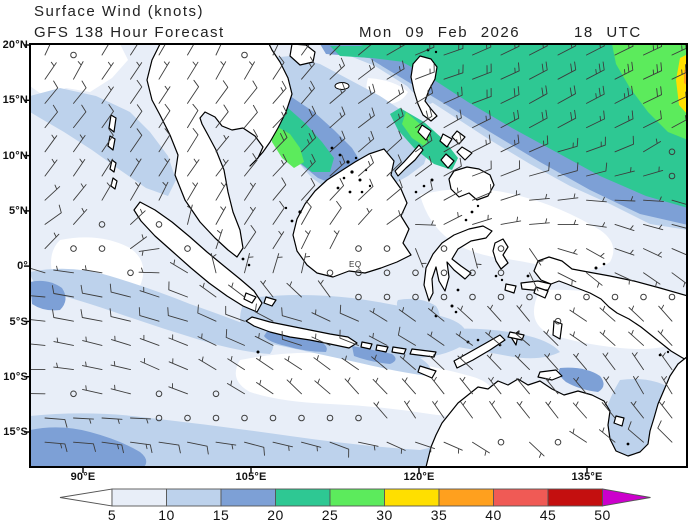 Image resolution: width=700 pixels, height=525 pixels. I want to click on equator-label: EQ, so click(355, 264).